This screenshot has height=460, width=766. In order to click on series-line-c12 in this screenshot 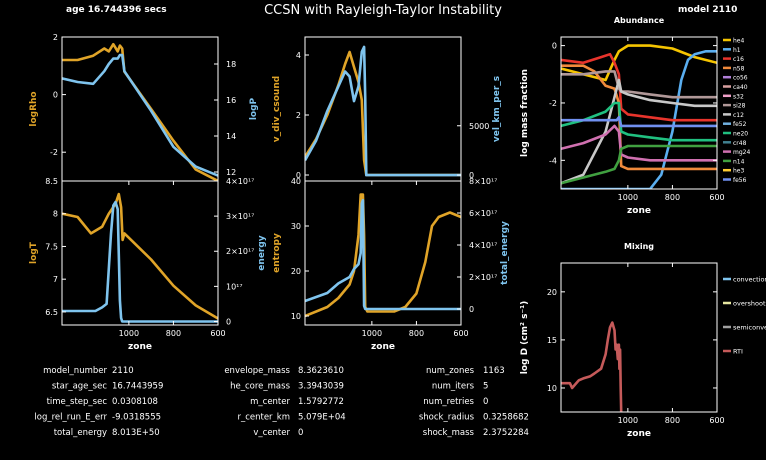, I will do `click(639, 131)`.